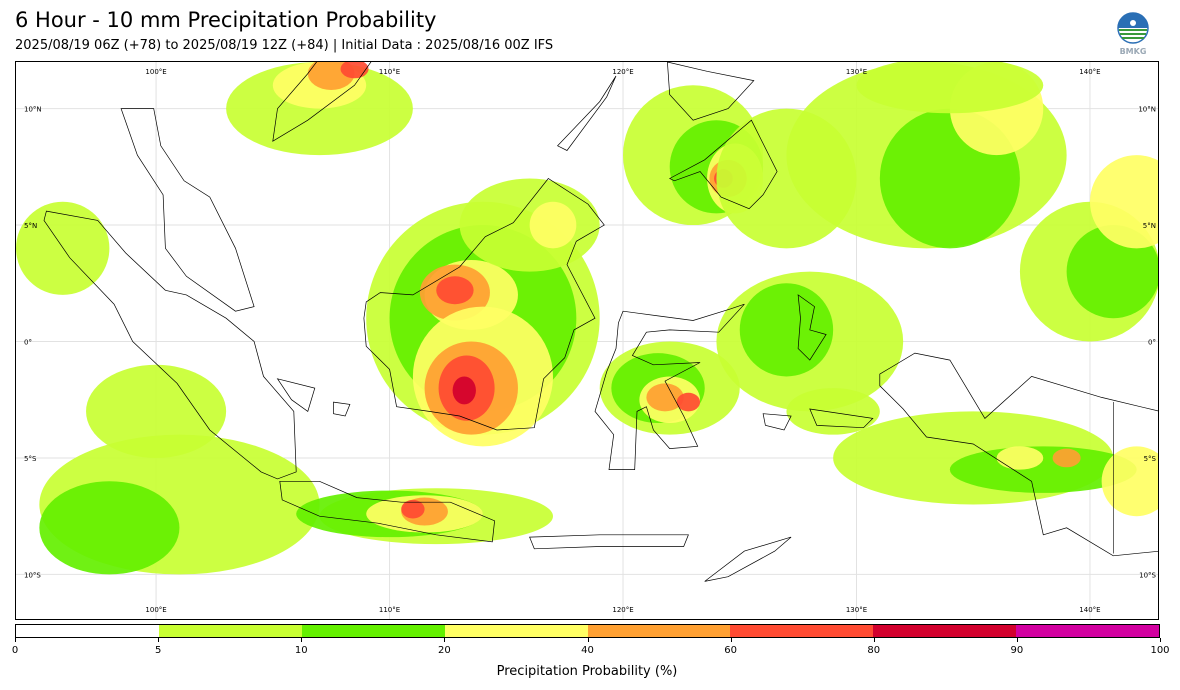  What do you see at coordinates (389, 72) in the screenshot?
I see `lon-tick-label-top: 110°E` at bounding box center [389, 72].